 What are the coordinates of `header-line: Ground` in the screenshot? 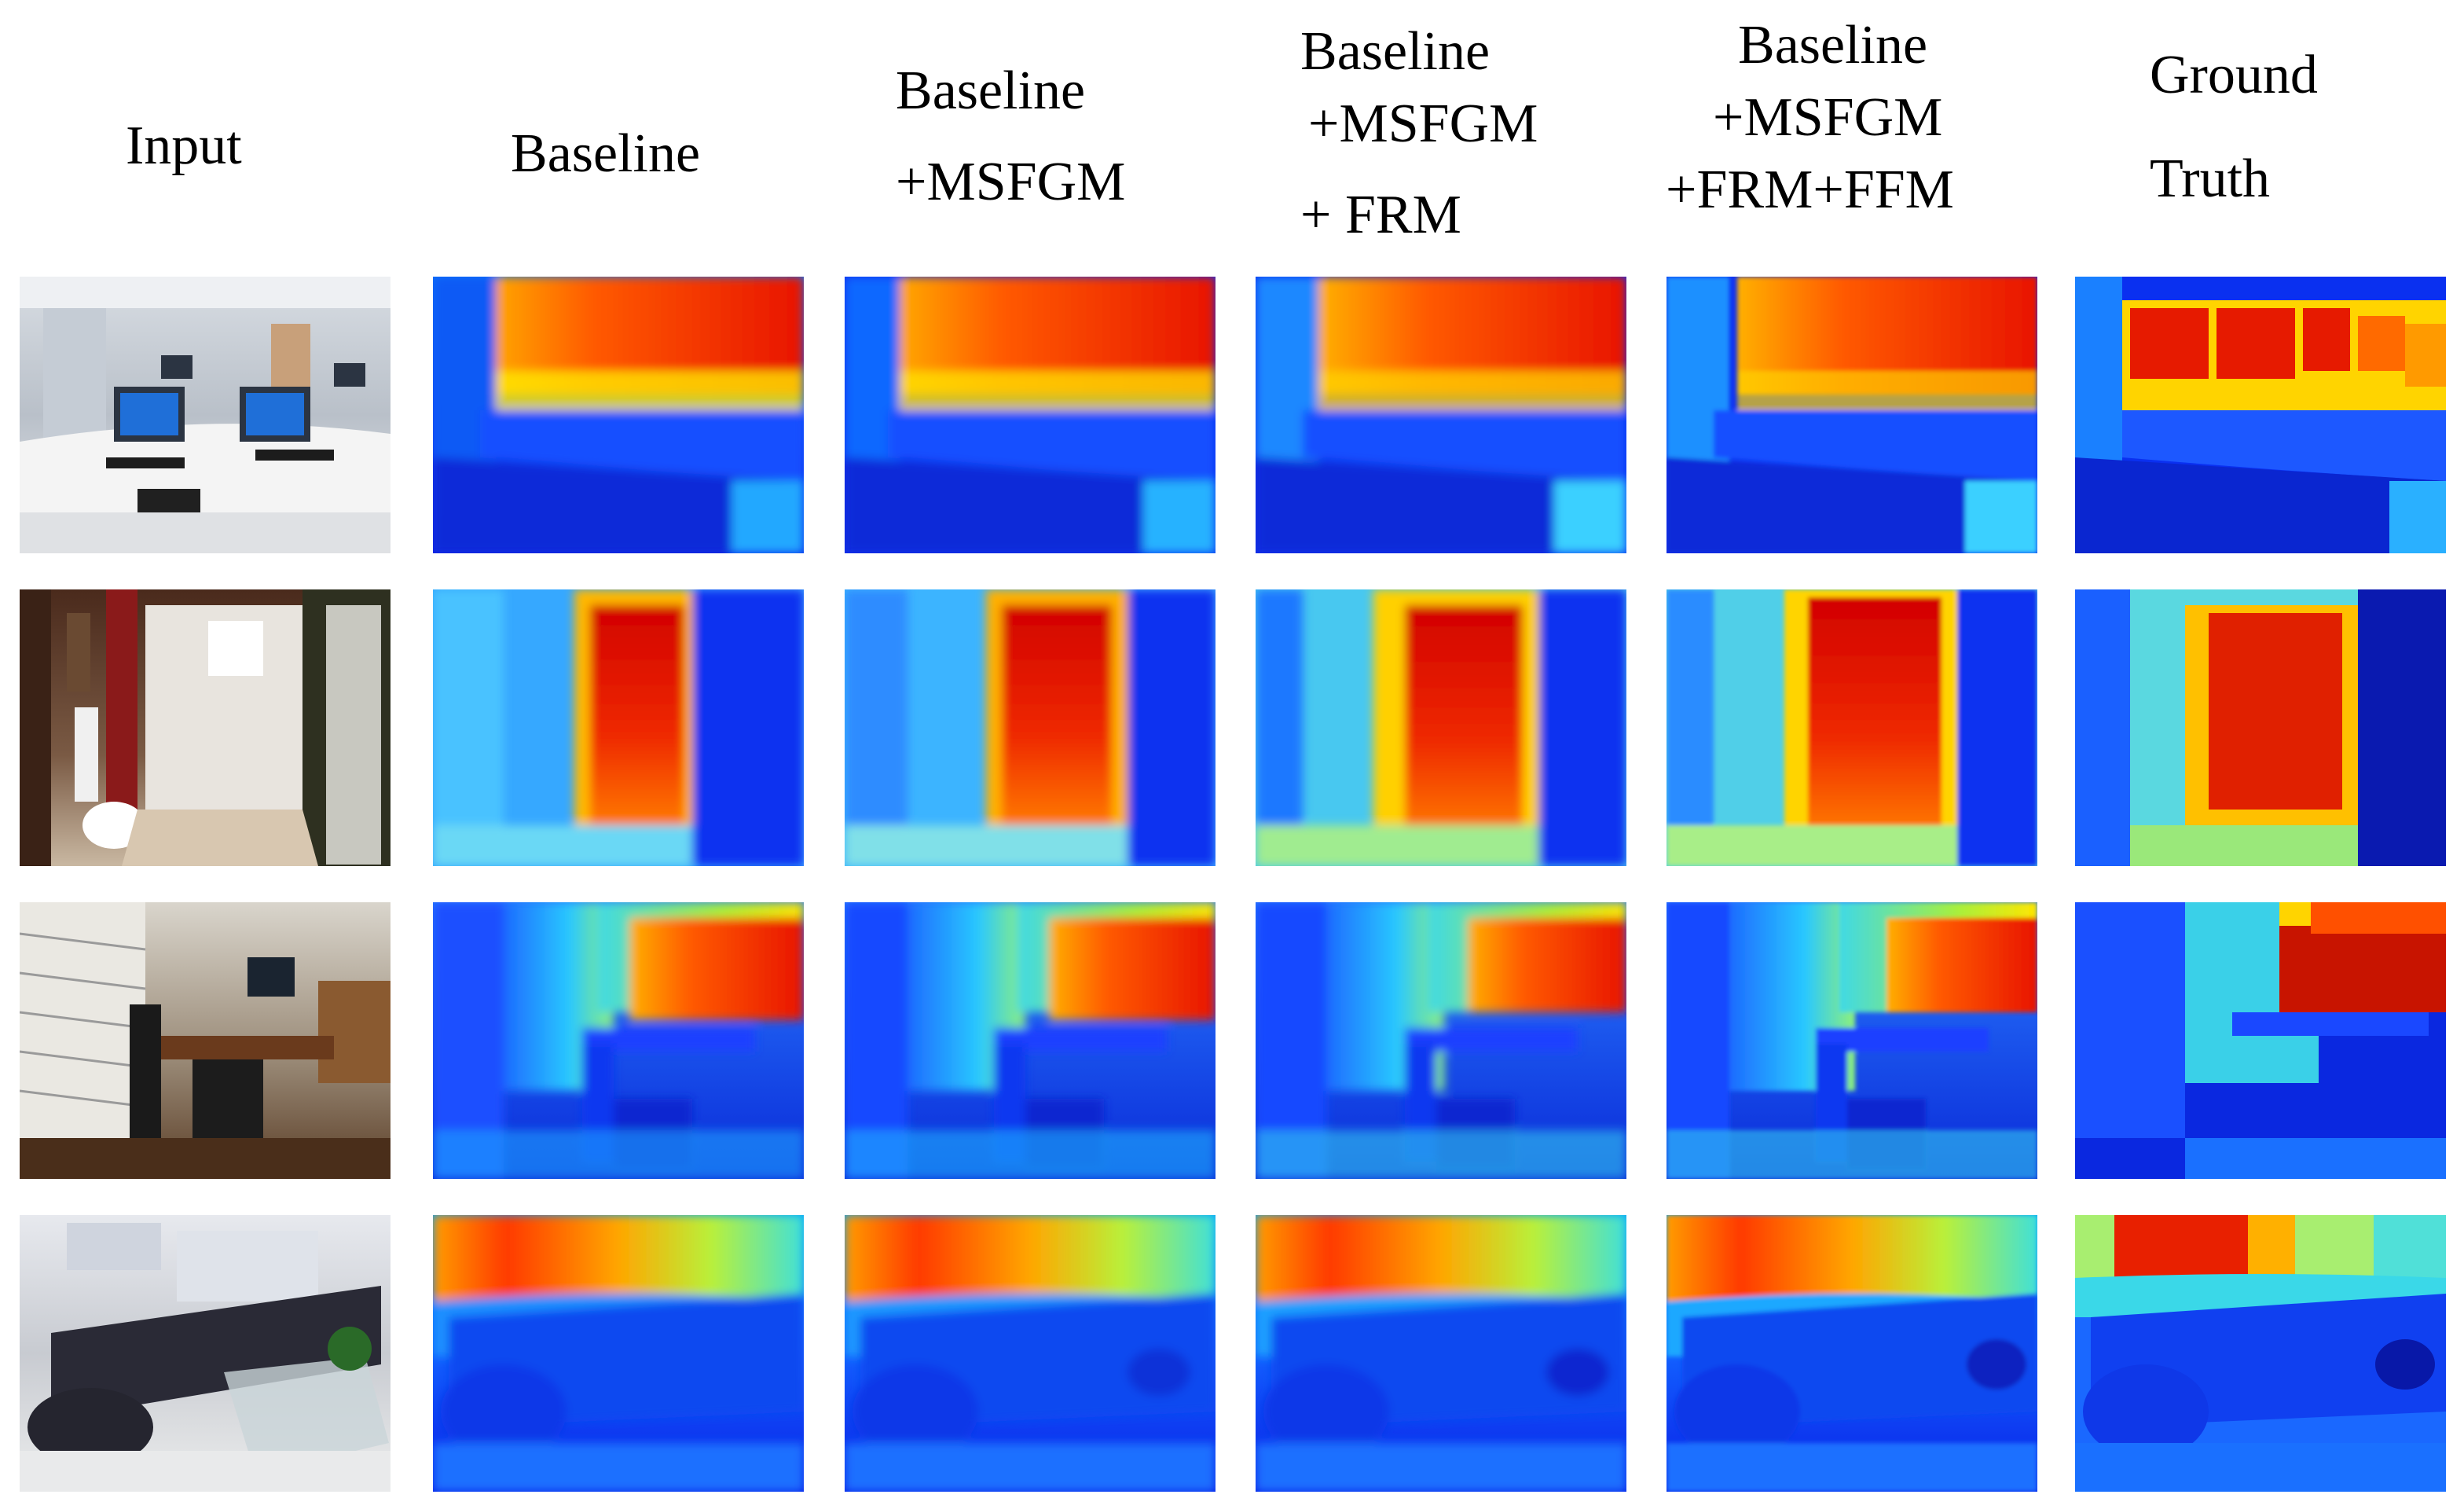 It's located at (2234, 75).